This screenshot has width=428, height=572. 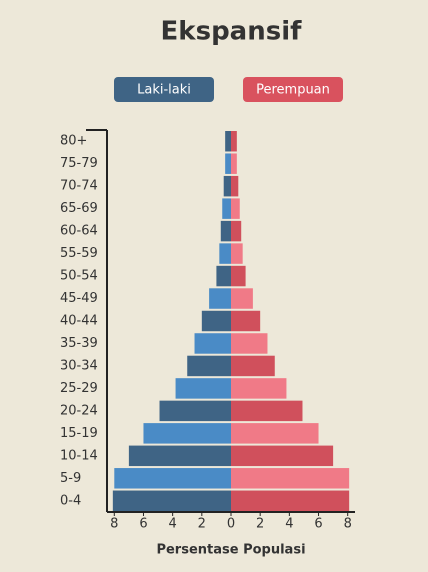 I want to click on x-axis-title: Persentase Populasi, so click(x=230, y=550).